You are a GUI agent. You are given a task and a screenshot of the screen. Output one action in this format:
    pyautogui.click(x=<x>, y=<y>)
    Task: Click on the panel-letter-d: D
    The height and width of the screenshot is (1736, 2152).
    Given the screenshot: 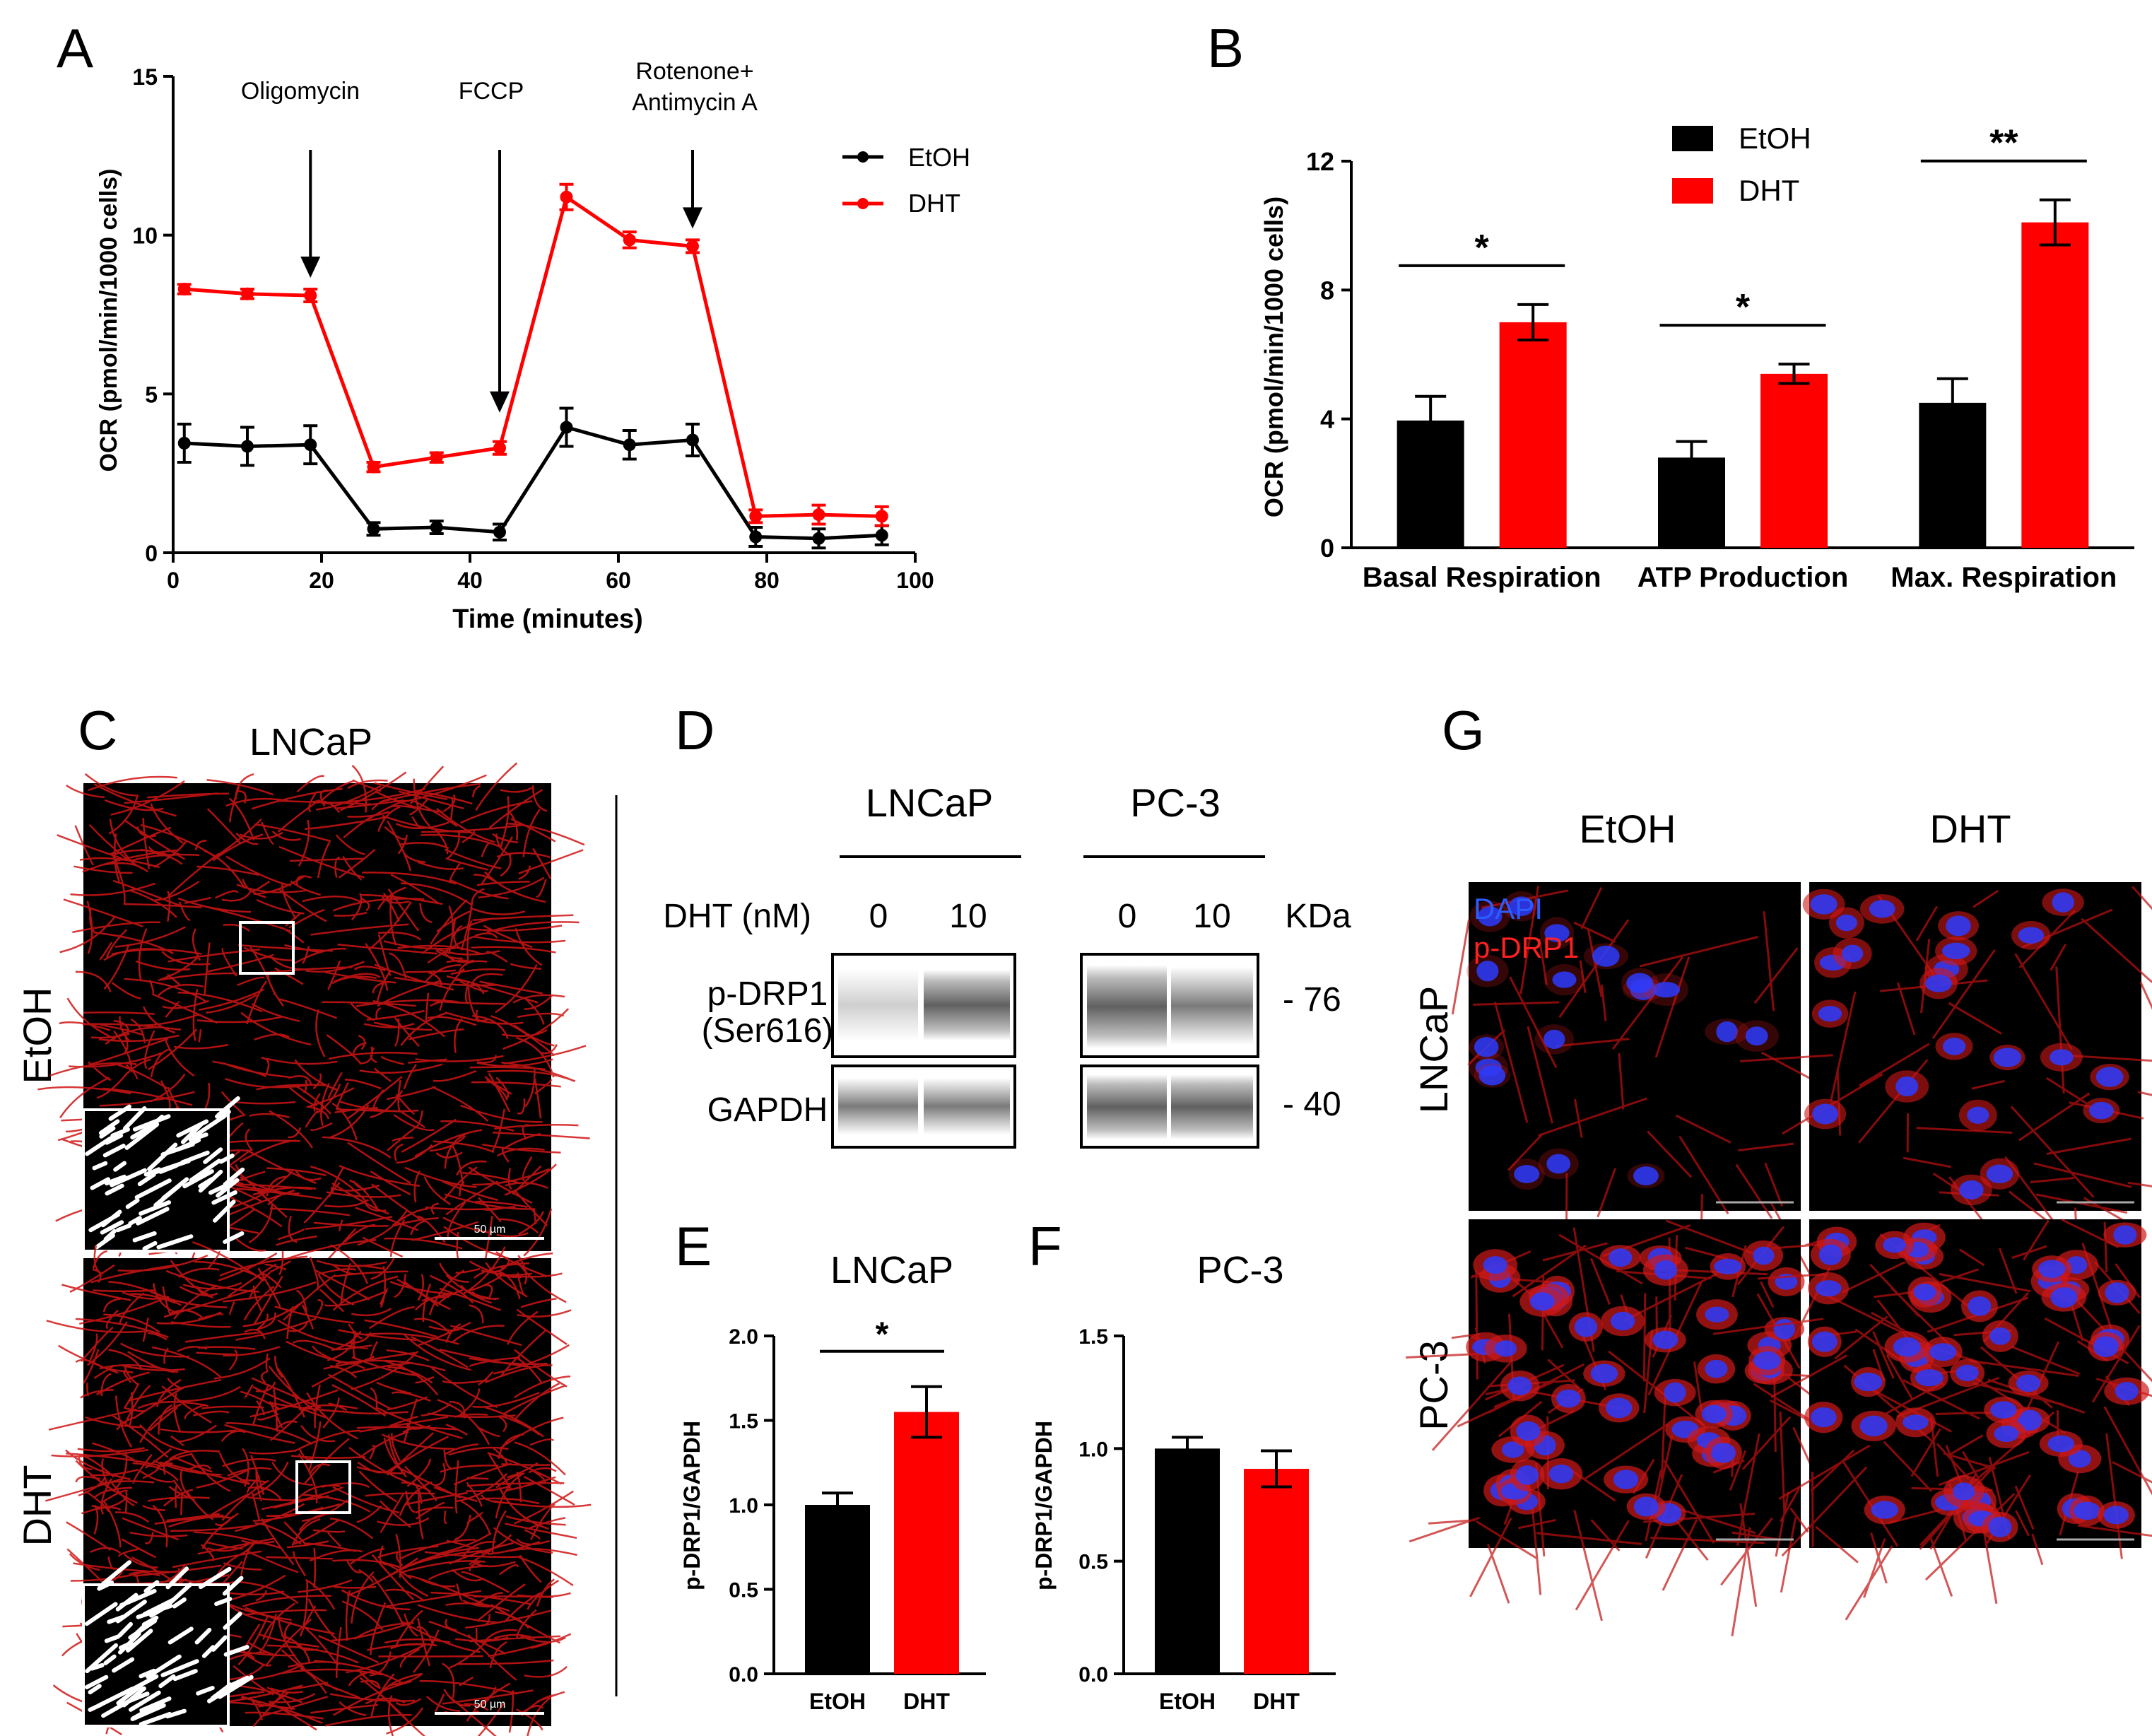 What is the action you would take?
    pyautogui.click(x=695, y=730)
    